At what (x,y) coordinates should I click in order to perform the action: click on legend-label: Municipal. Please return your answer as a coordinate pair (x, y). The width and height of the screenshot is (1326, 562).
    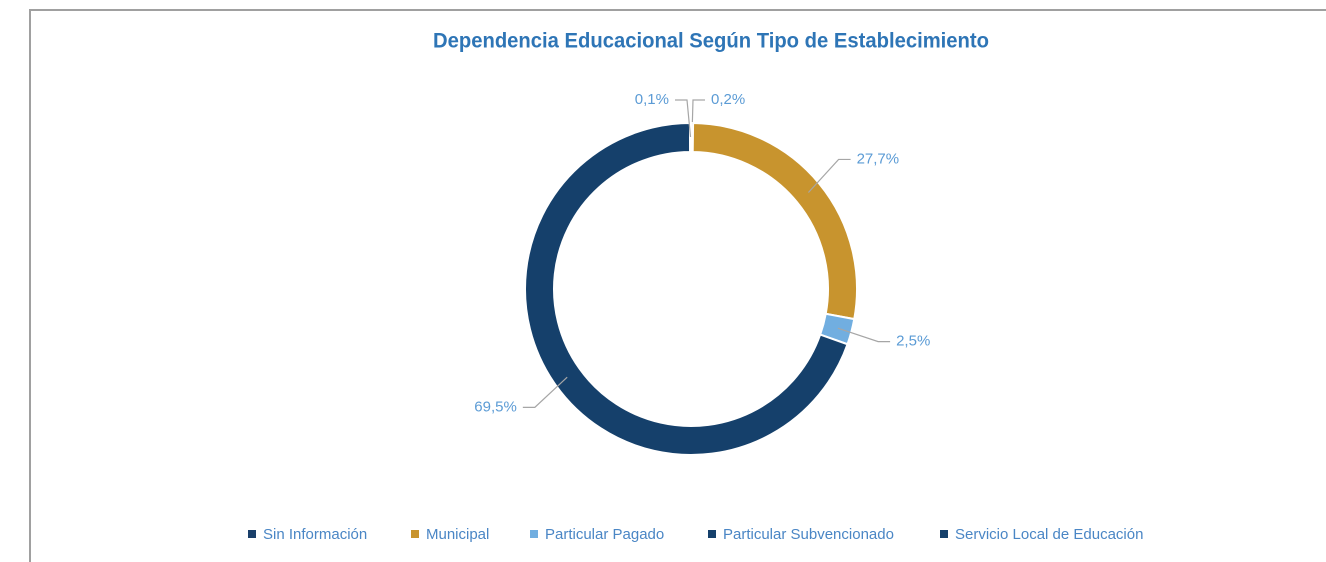
    Looking at the image, I should click on (457, 534).